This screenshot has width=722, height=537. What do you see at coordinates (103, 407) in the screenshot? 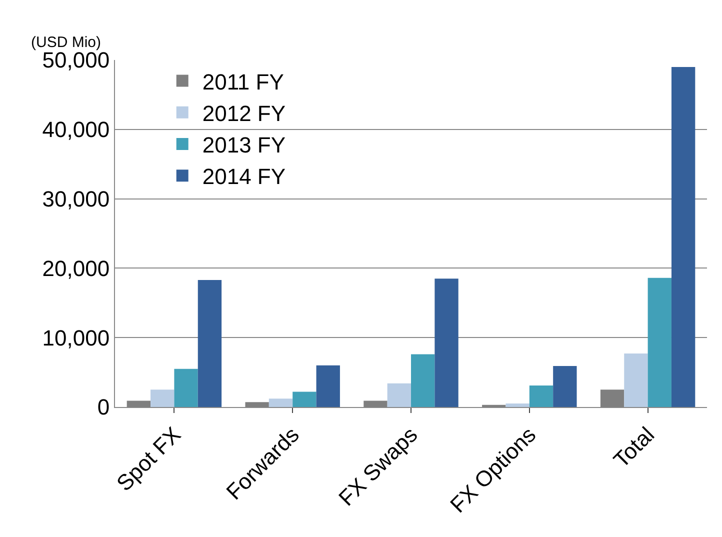
I see `y-tick-label: 0` at bounding box center [103, 407].